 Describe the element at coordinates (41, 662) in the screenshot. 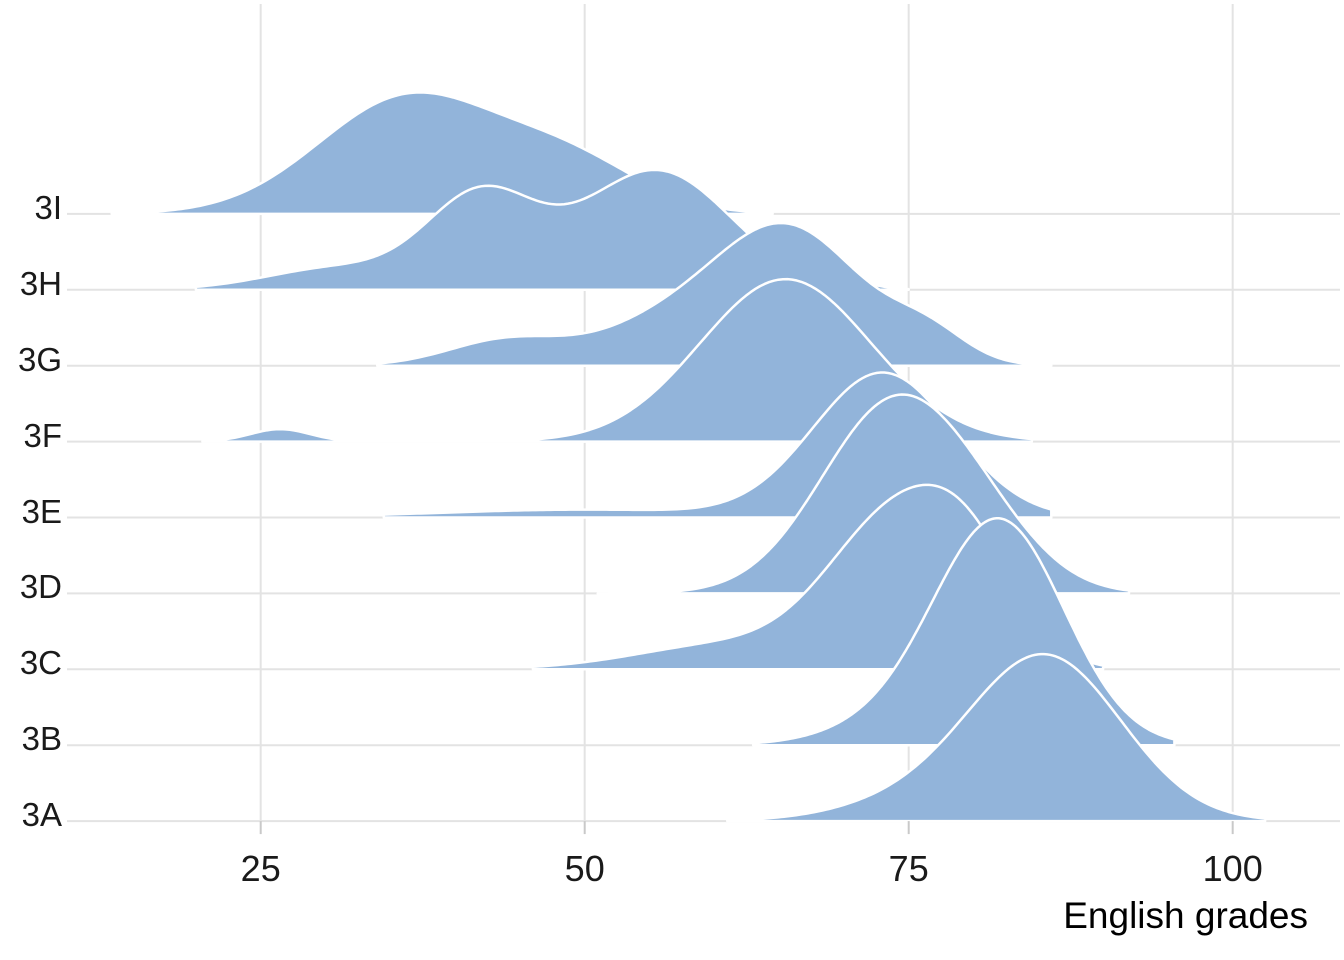

I see `y-axis-label-3C: 3C` at that location.